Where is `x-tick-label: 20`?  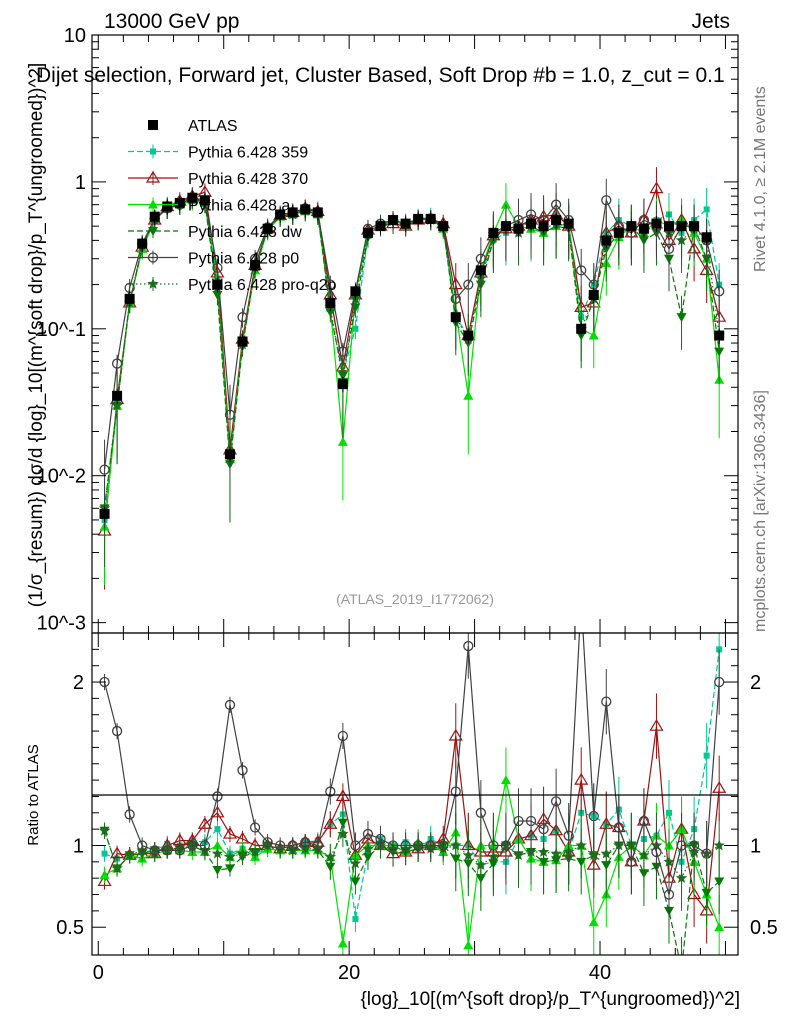 x-tick-label: 20 is located at coordinates (349, 973).